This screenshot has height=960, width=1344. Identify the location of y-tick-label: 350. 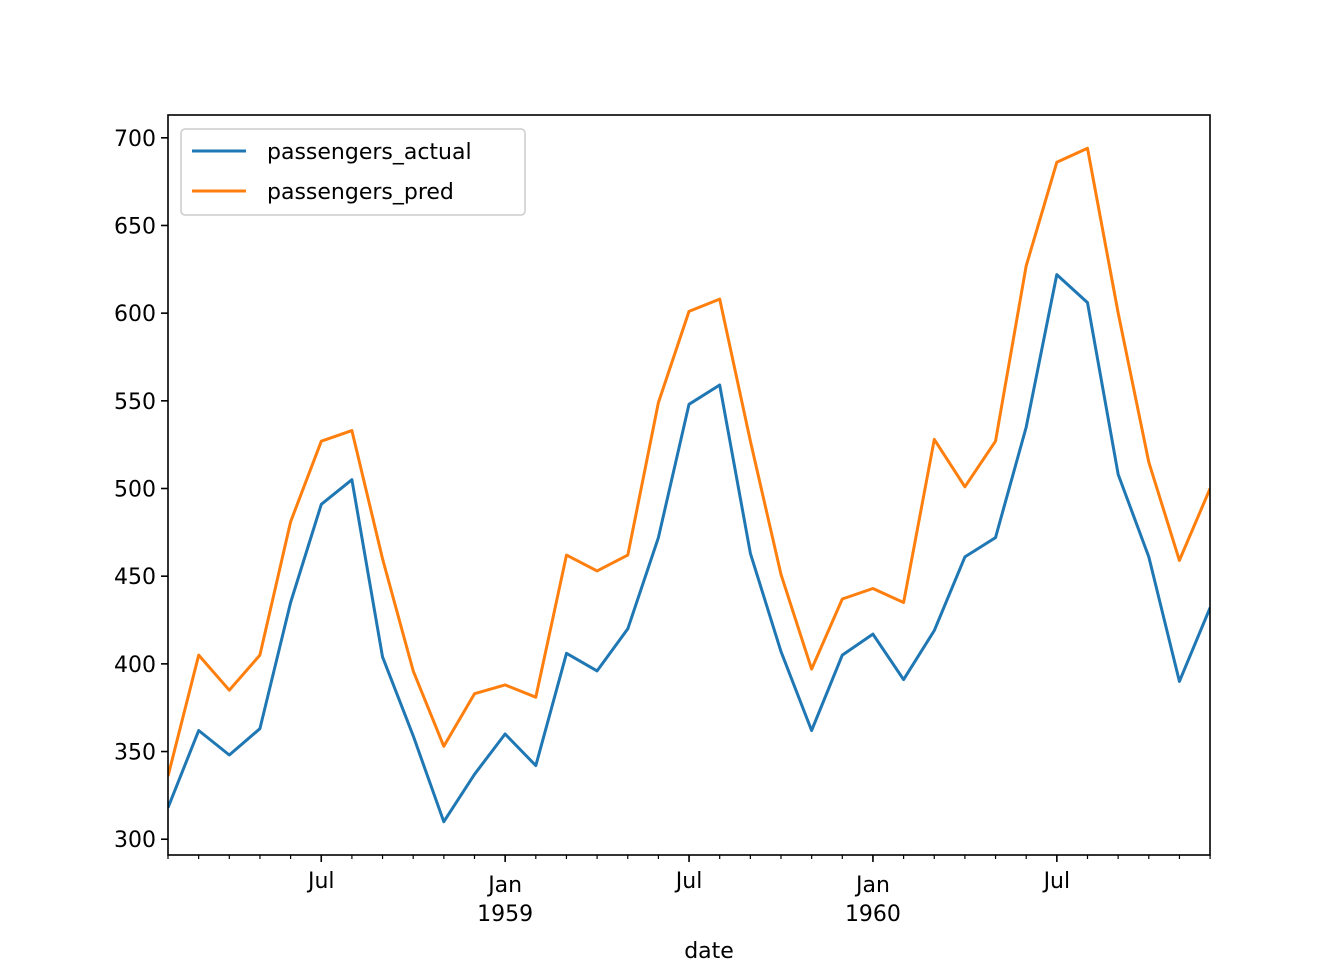
(135, 753).